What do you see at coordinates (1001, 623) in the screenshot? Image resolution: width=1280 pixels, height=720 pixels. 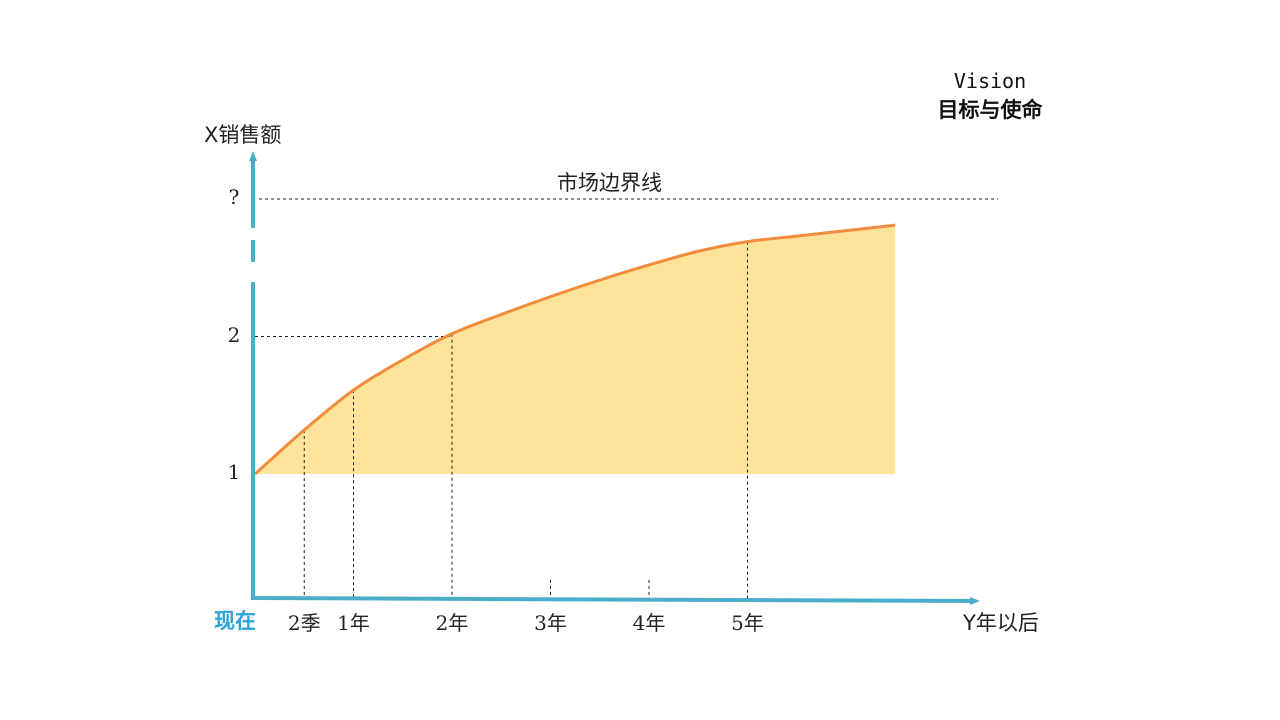 I see `x-axis-title: Y年以后` at bounding box center [1001, 623].